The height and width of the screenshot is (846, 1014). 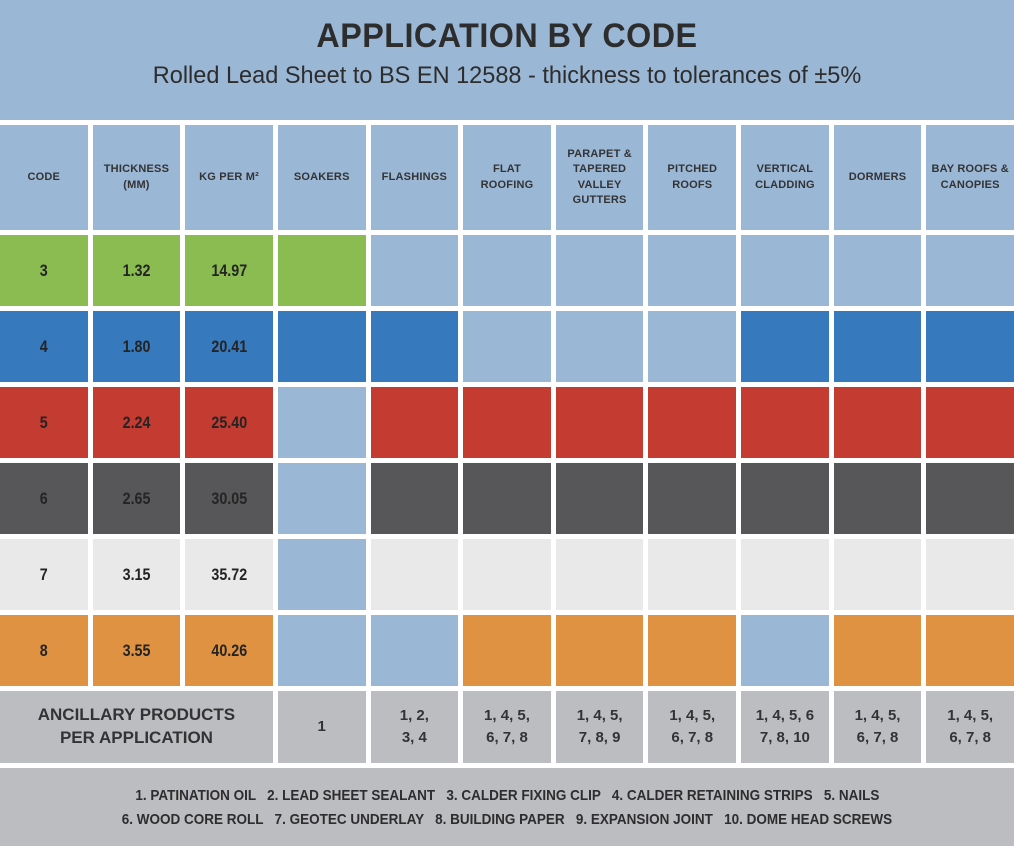 I want to click on ancillary-label: ANCILLARY PRODUCTS PER APPLICATION, so click(x=136, y=727).